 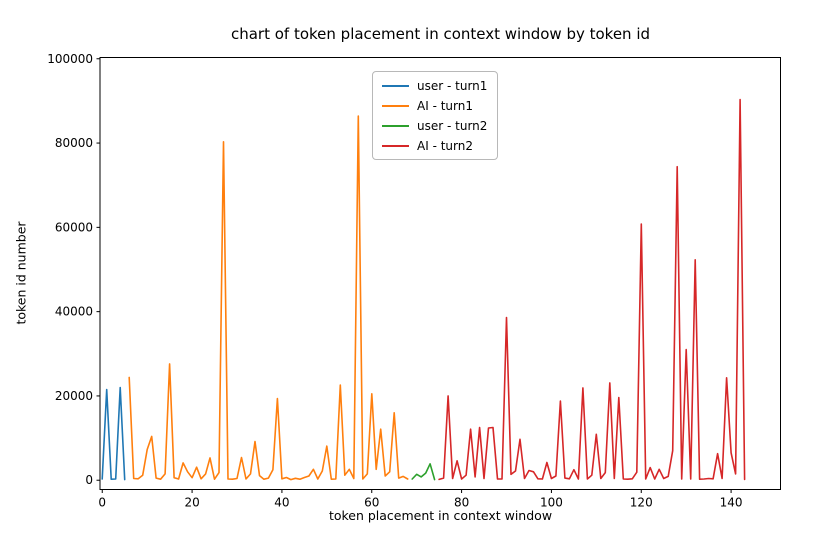 What do you see at coordinates (21, 273) in the screenshot?
I see `y-axis-label: token id number` at bounding box center [21, 273].